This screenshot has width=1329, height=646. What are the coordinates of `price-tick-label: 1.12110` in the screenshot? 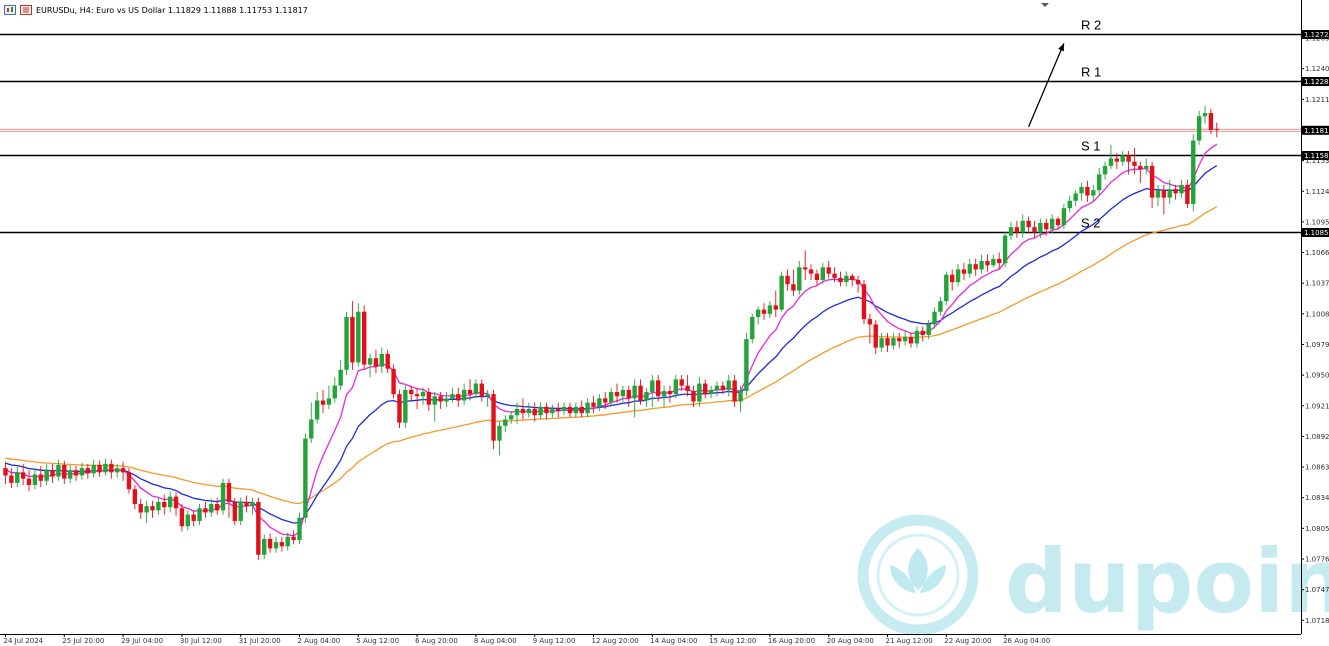 It's located at (1317, 100).